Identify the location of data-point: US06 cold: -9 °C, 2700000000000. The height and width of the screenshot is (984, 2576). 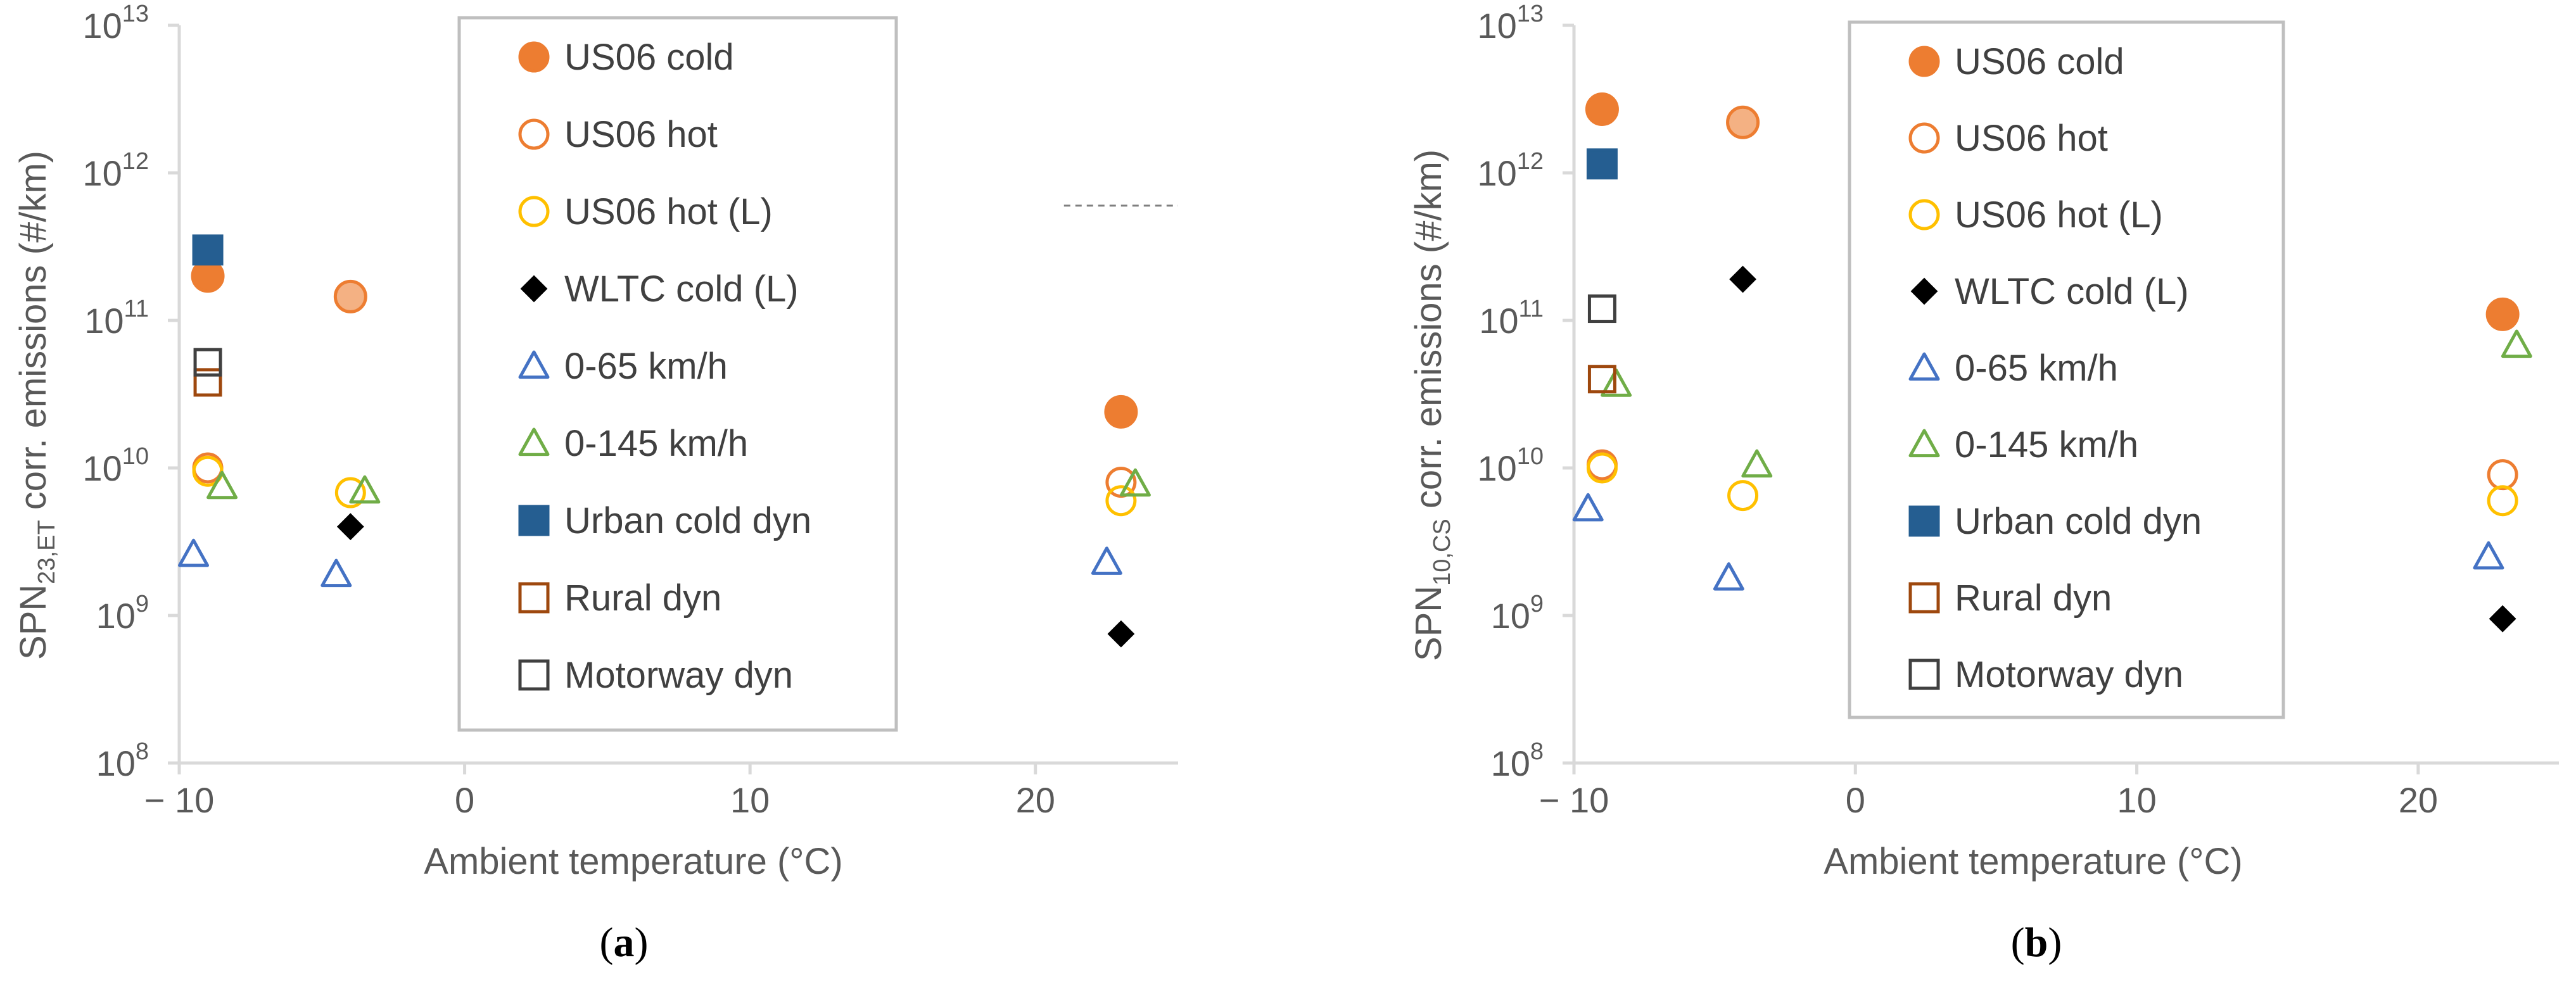
(1602, 109).